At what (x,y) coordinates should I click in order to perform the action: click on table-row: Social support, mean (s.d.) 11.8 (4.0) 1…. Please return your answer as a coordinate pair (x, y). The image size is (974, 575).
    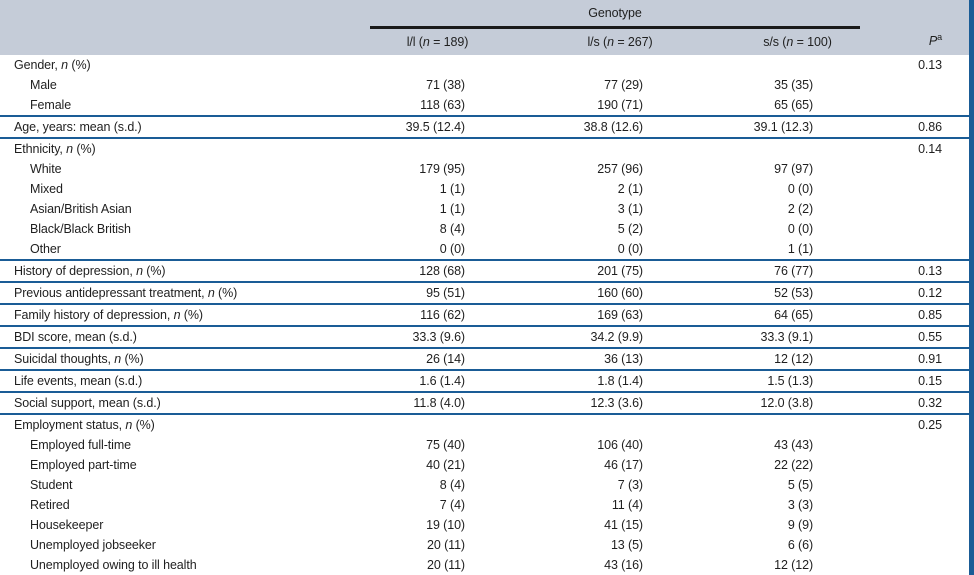
    Looking at the image, I should click on (484, 403).